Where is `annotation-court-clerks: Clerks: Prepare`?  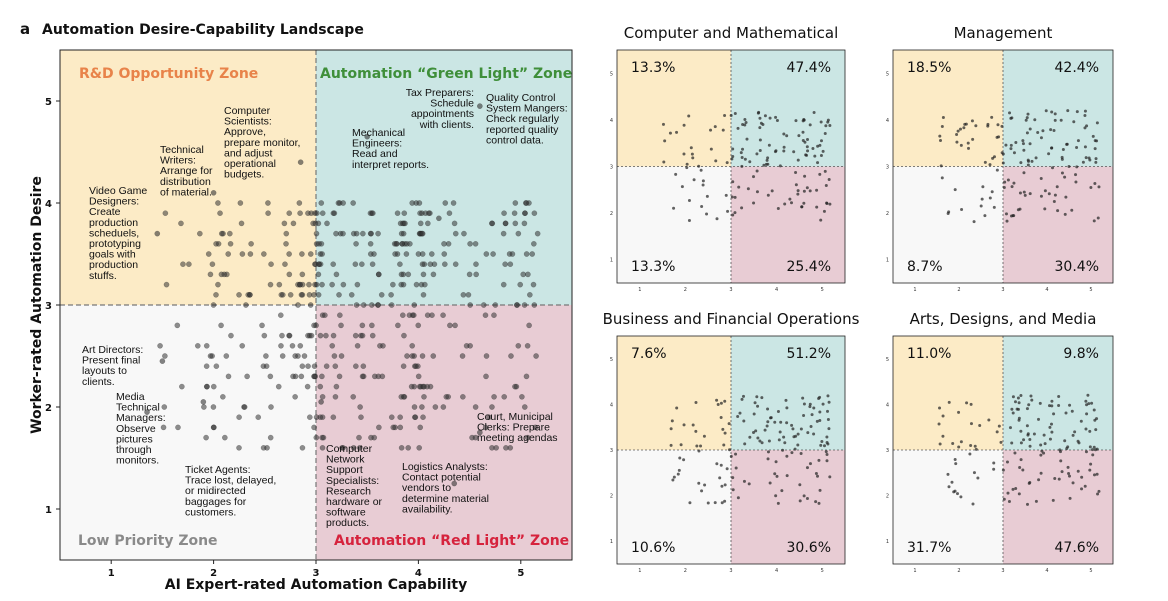 annotation-court-clerks: Clerks: Prepare is located at coordinates (513, 428).